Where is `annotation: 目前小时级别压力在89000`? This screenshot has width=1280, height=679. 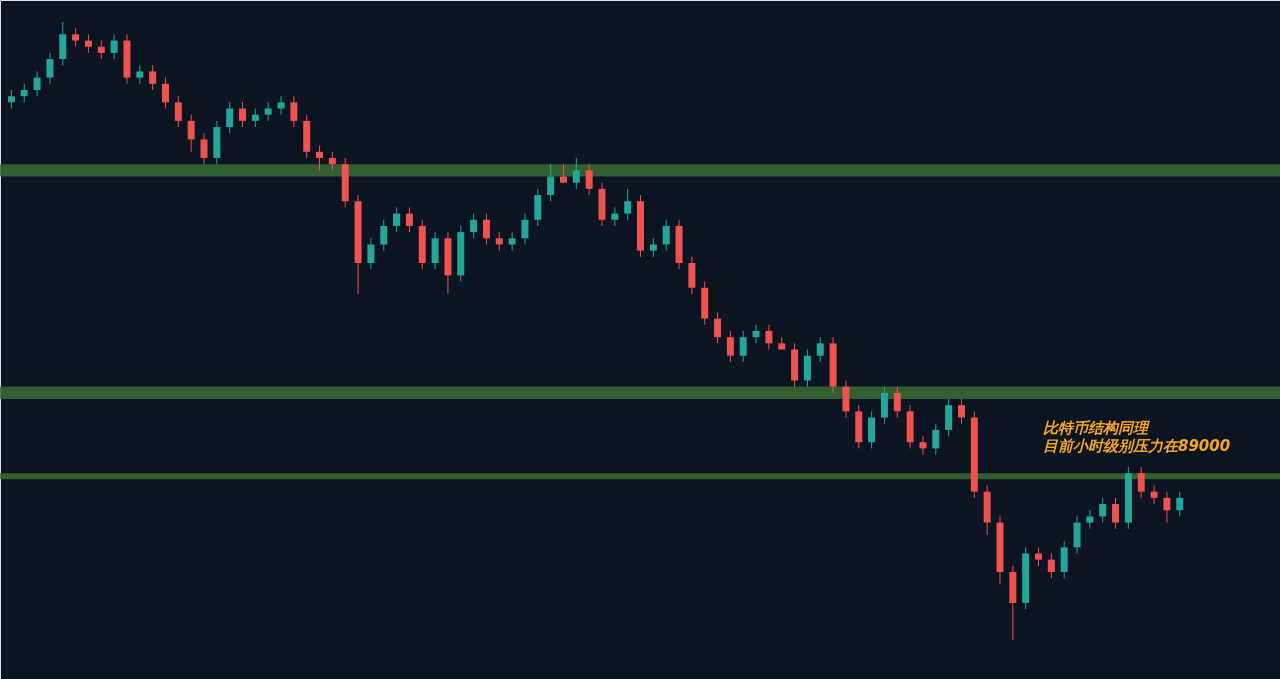 annotation: 目前小时级别压力在89000 is located at coordinates (1137, 446).